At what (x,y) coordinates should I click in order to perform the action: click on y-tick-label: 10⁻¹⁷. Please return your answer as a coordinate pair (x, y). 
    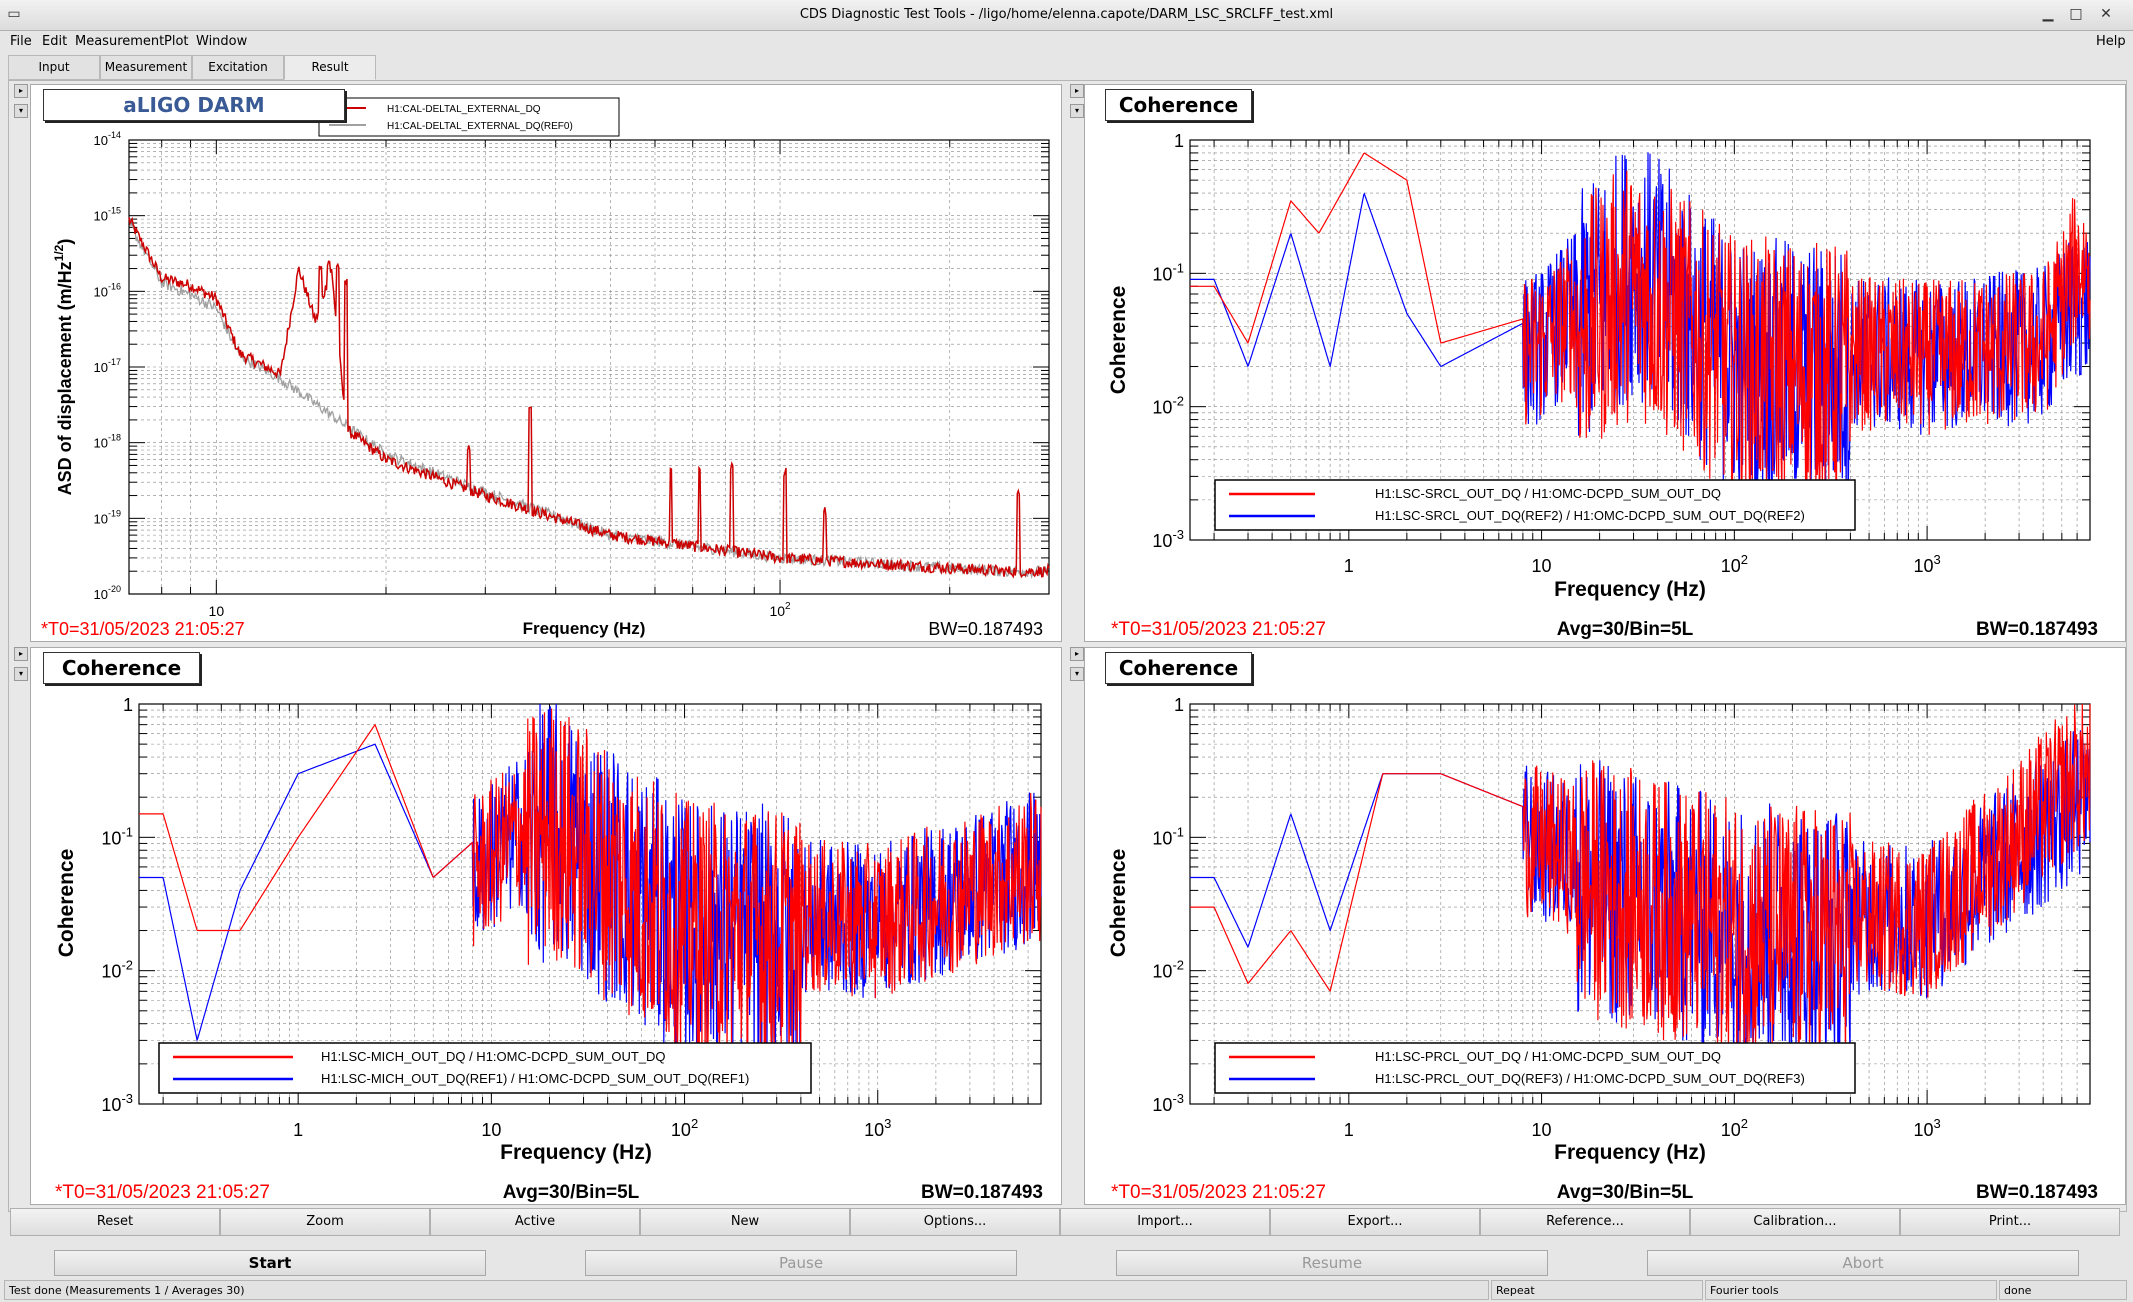
    Looking at the image, I should click on (107, 366).